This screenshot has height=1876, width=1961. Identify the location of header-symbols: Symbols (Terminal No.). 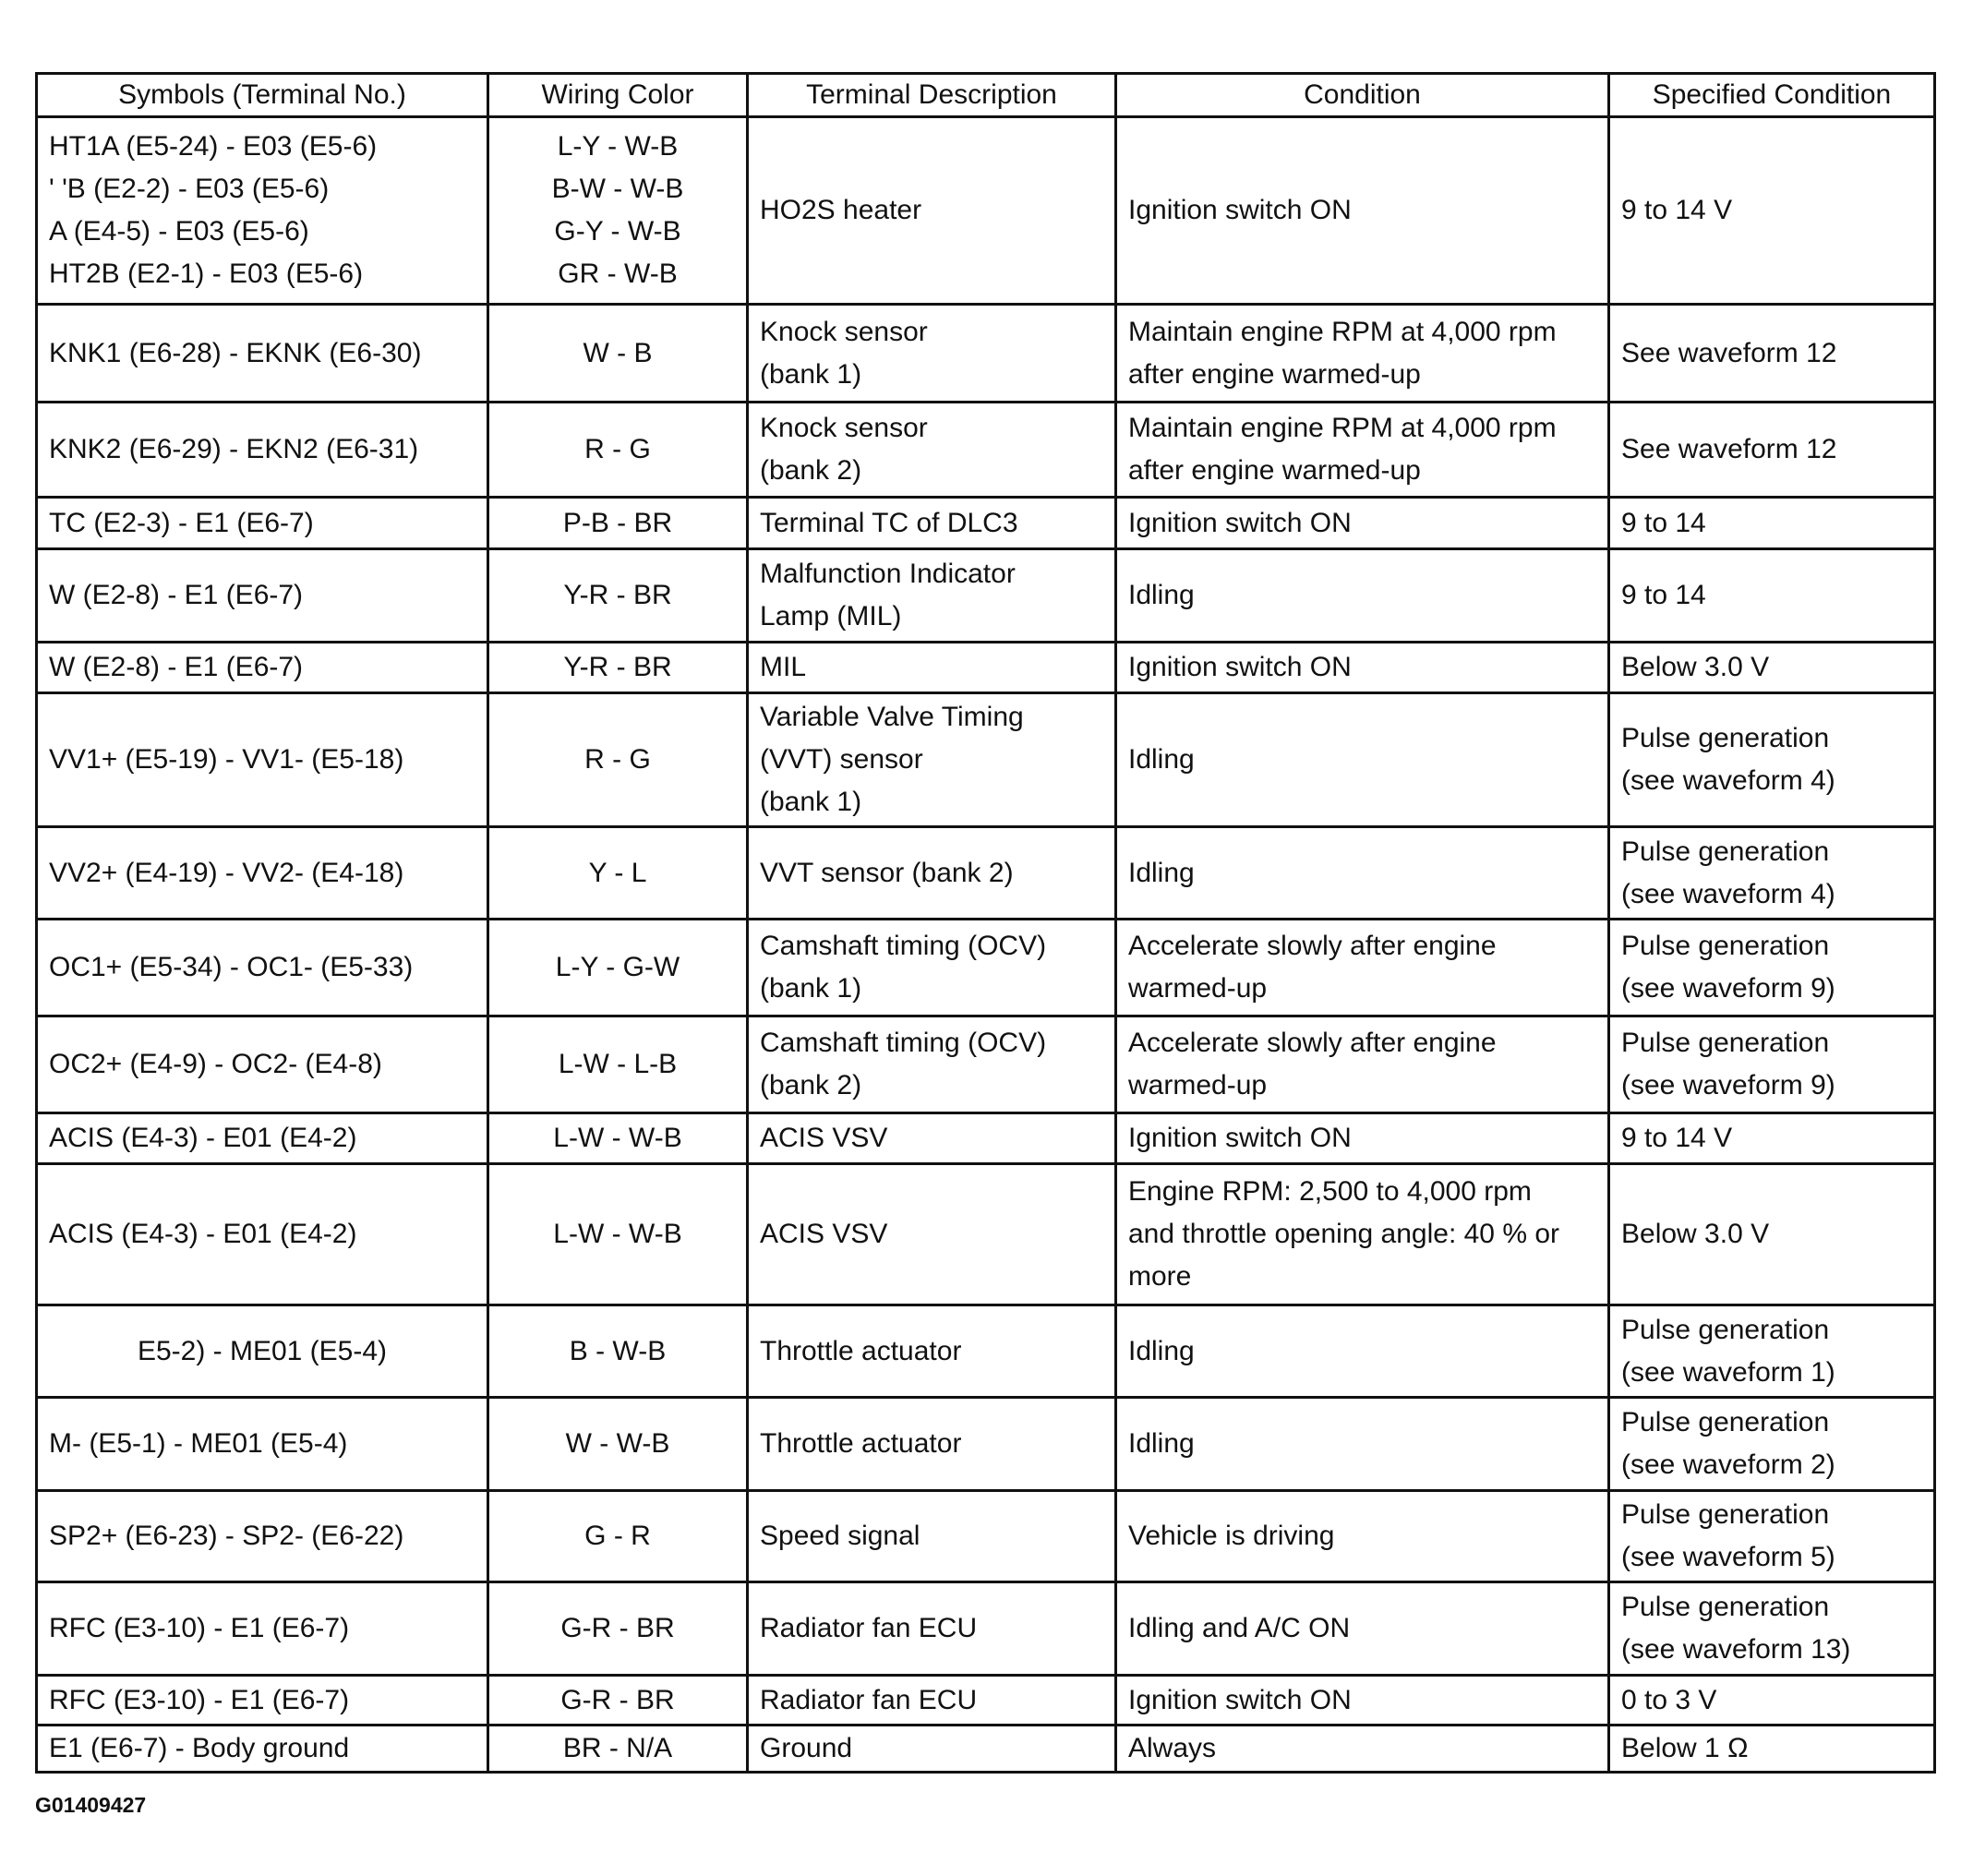
(262, 95).